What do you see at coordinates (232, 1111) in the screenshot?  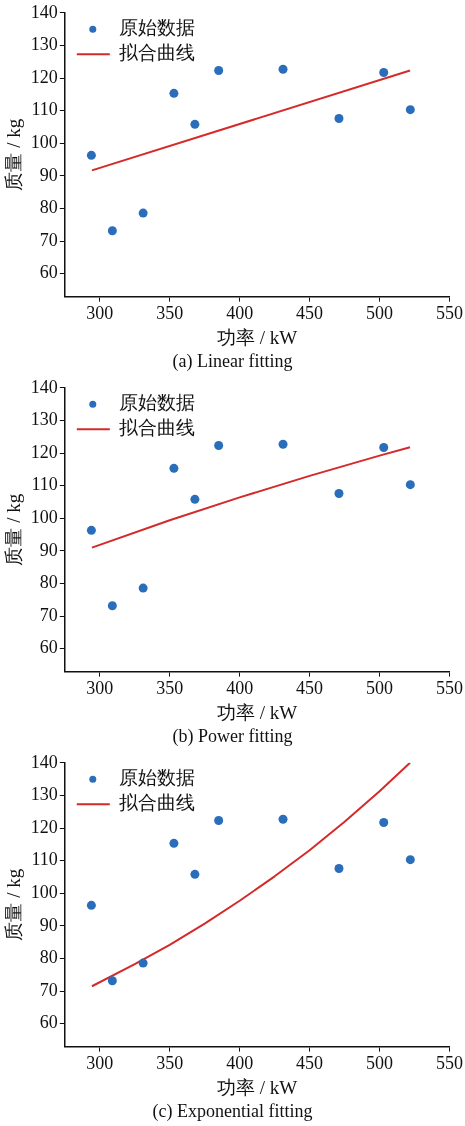 I see `text: (c) Exponential fitting` at bounding box center [232, 1111].